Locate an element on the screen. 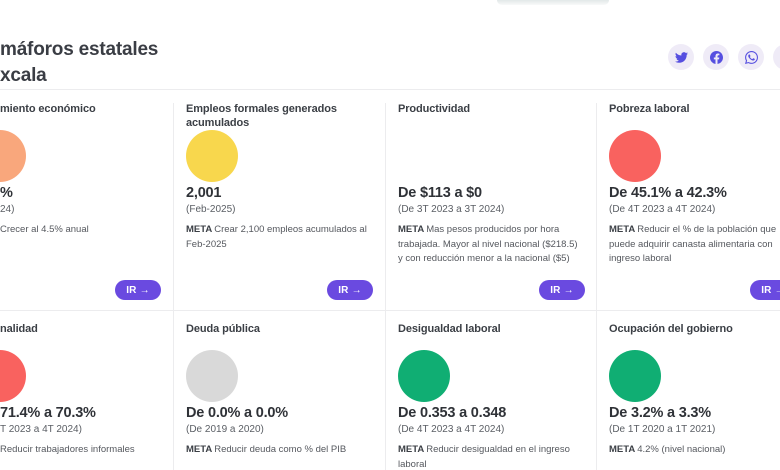  meta-text: 4.2% (nivel nacional) is located at coordinates (681, 449).